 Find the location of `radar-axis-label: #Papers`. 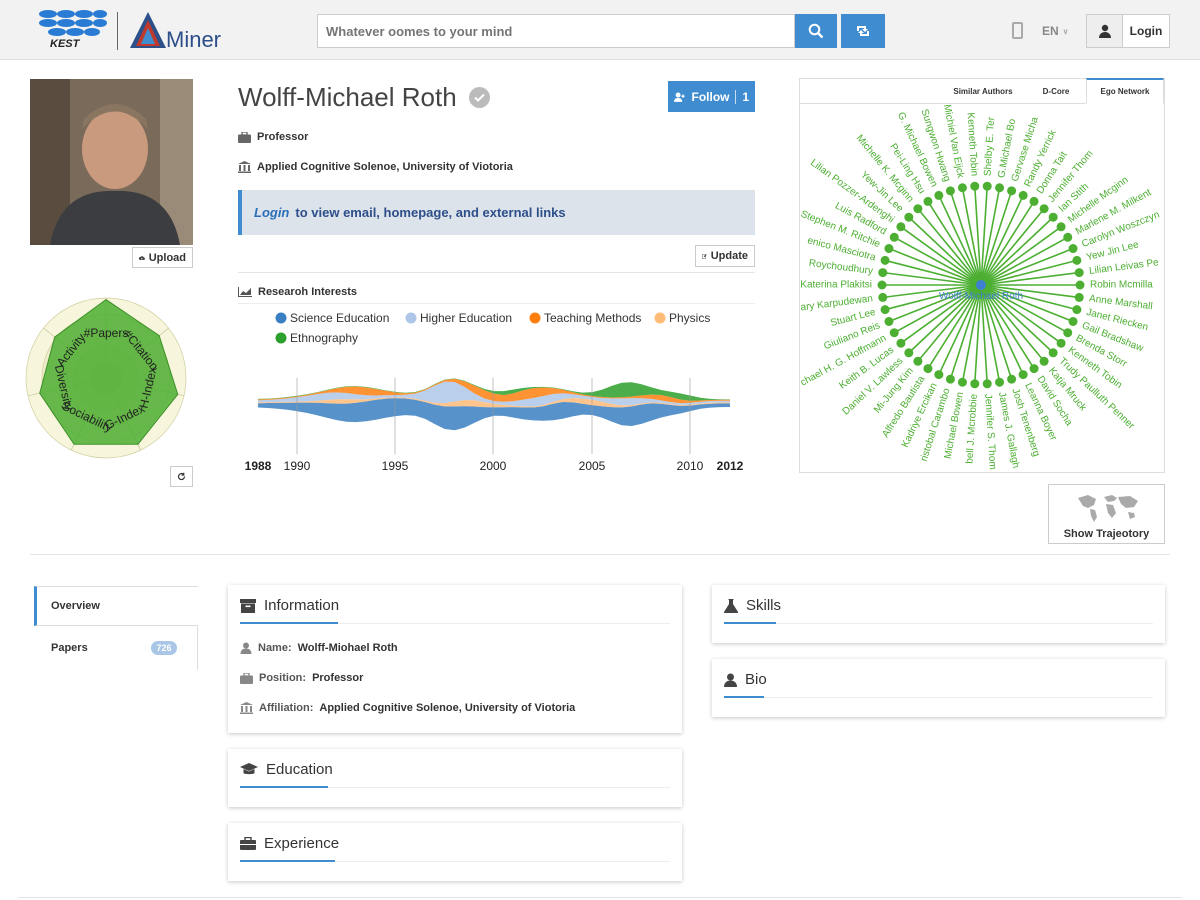

radar-axis-label: #Papers is located at coordinates (106, 333).